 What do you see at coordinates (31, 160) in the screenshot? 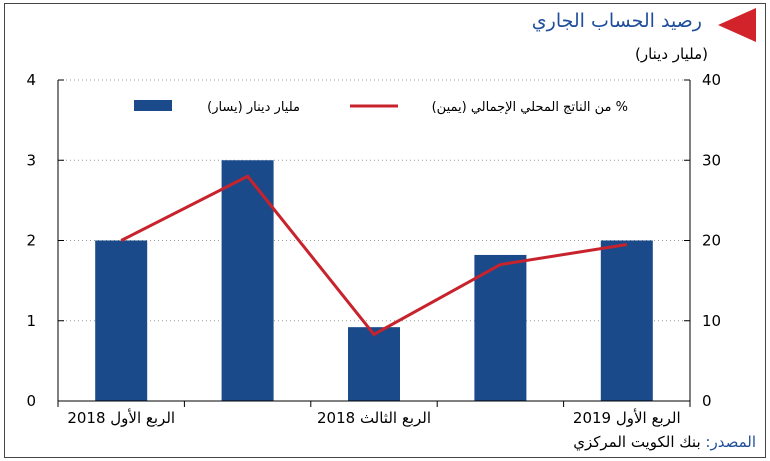
I see `left-tick-label: 3` at bounding box center [31, 160].